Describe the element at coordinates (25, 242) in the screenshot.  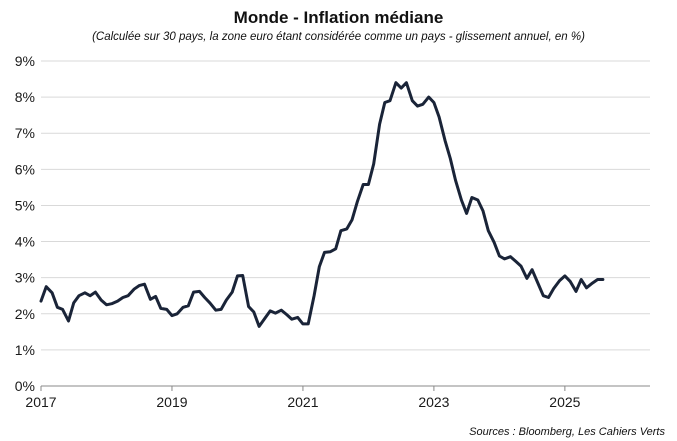
I see `y-tick-label: 4%` at that location.